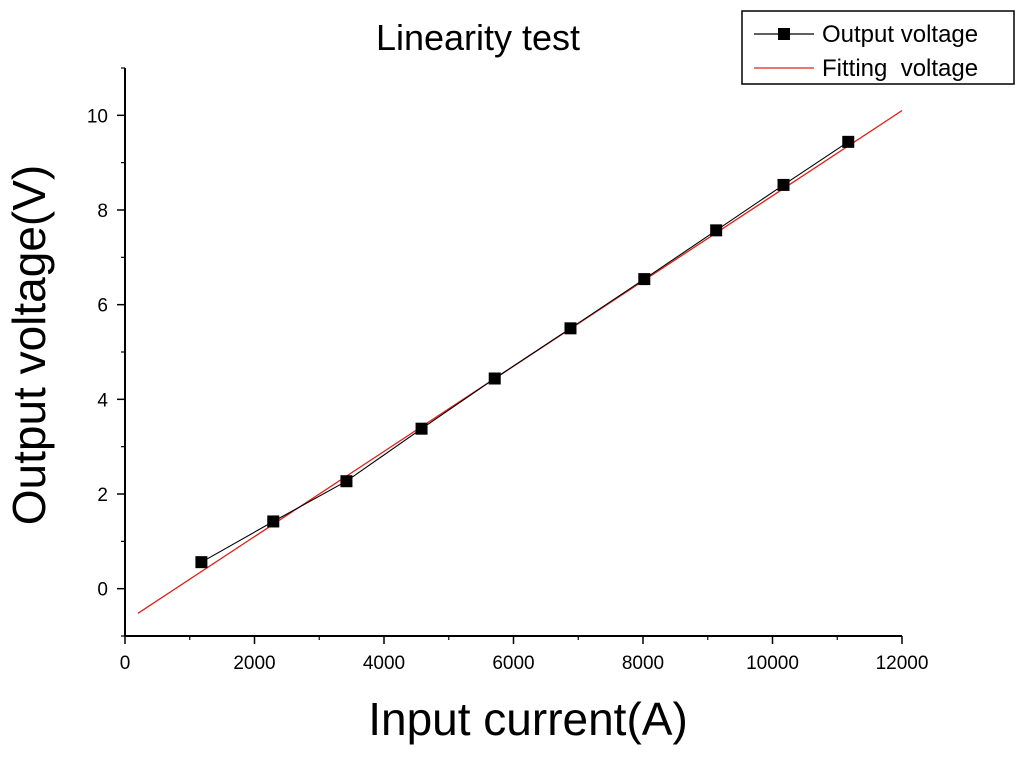  What do you see at coordinates (102, 590) in the screenshot?
I see `y-tick-label: 0` at bounding box center [102, 590].